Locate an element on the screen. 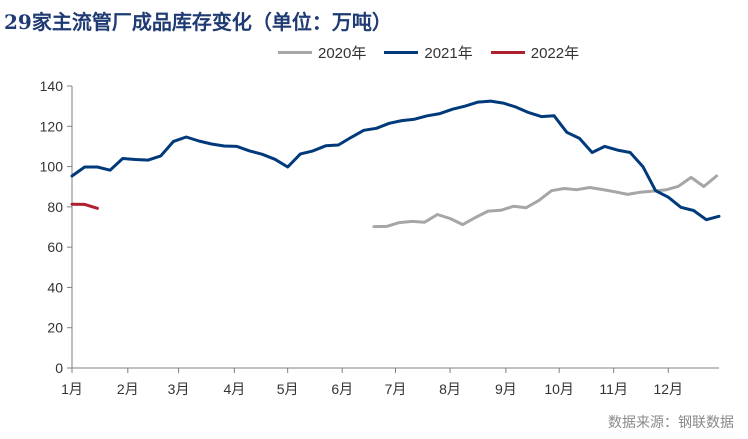 Image resolution: width=748 pixels, height=439 pixels. chart-title: 29家主流管厂成品库存变化（单位：万吨） is located at coordinates (198, 22).